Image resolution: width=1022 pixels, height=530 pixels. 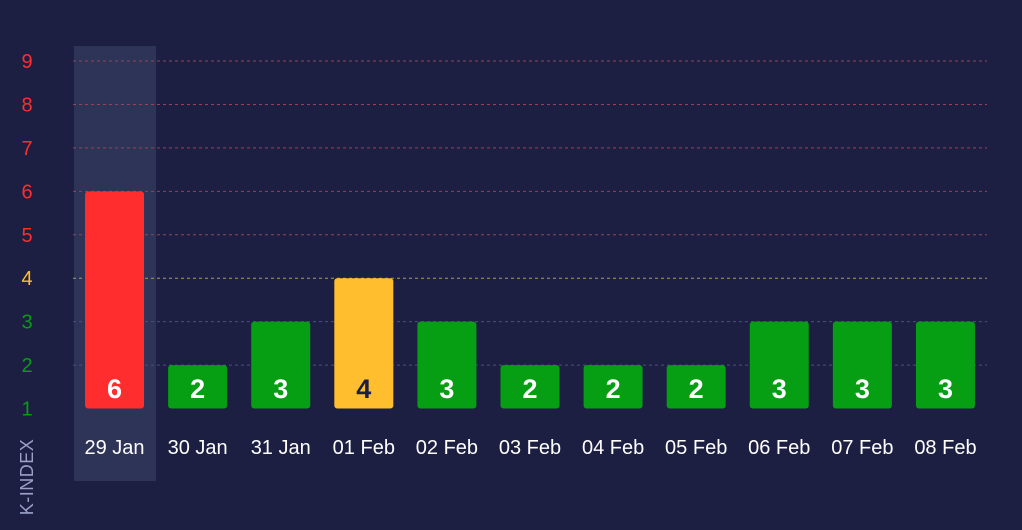 I want to click on x-tick-label-08-feb: 08 Feb, so click(x=945, y=448).